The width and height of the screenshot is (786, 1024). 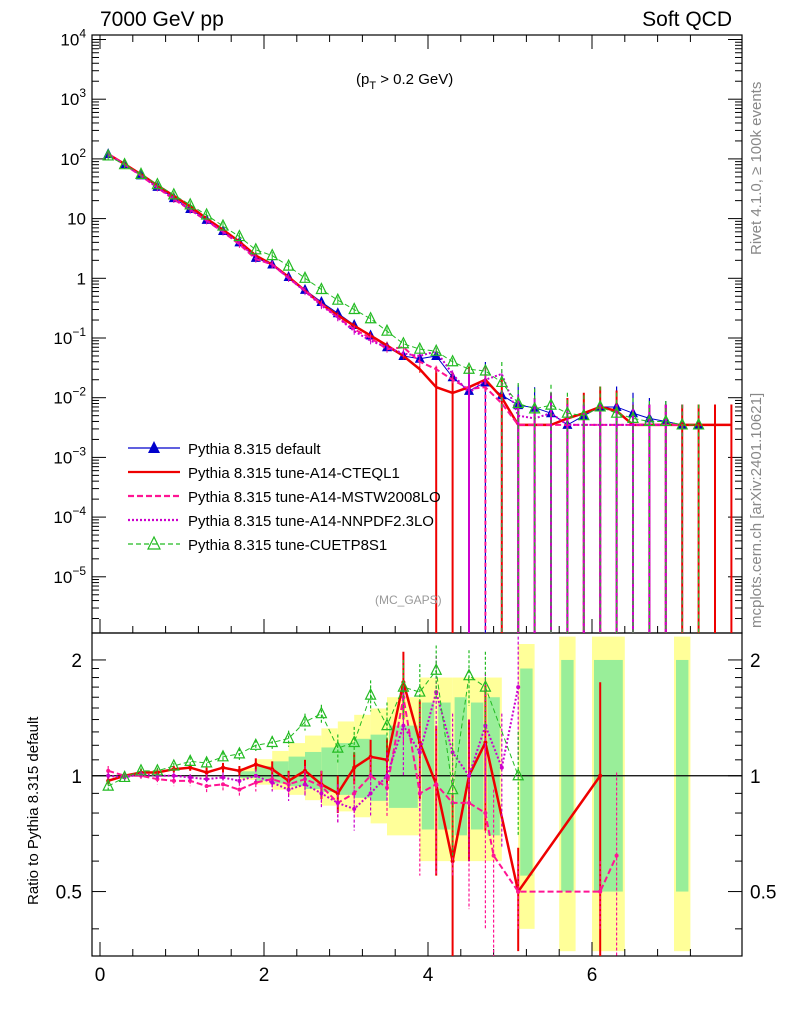 I want to click on y-tick-label: 10⁴, so click(x=73, y=38).